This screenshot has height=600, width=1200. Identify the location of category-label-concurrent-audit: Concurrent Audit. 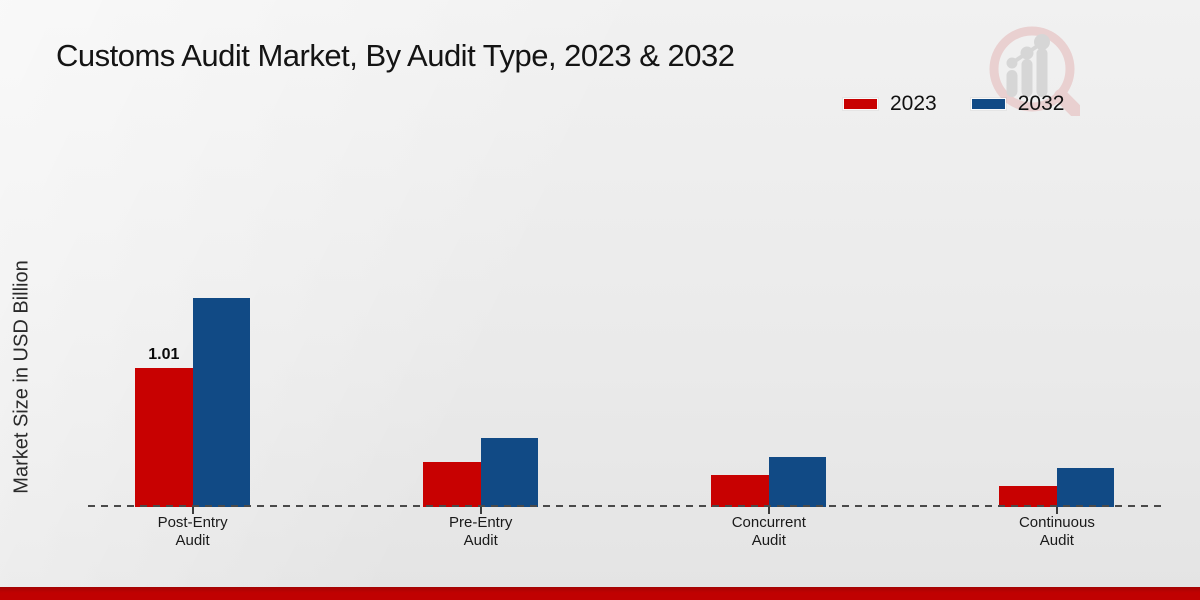
(768, 531).